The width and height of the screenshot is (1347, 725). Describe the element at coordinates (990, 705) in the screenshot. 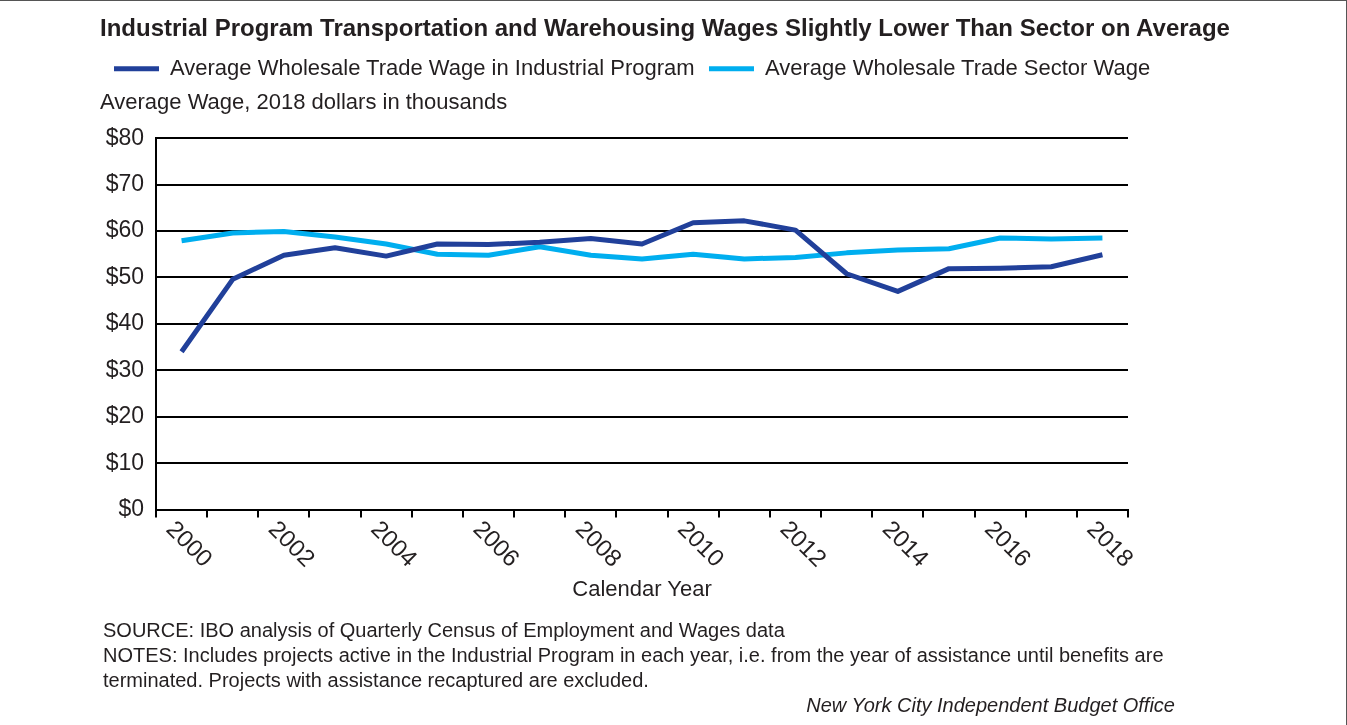

I see `text: New York City Independent Budget Office` at that location.